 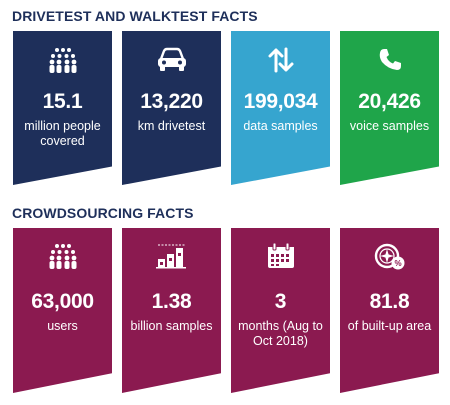 I want to click on tile-people-covered: 15.1 million people covered, so click(x=62, y=108).